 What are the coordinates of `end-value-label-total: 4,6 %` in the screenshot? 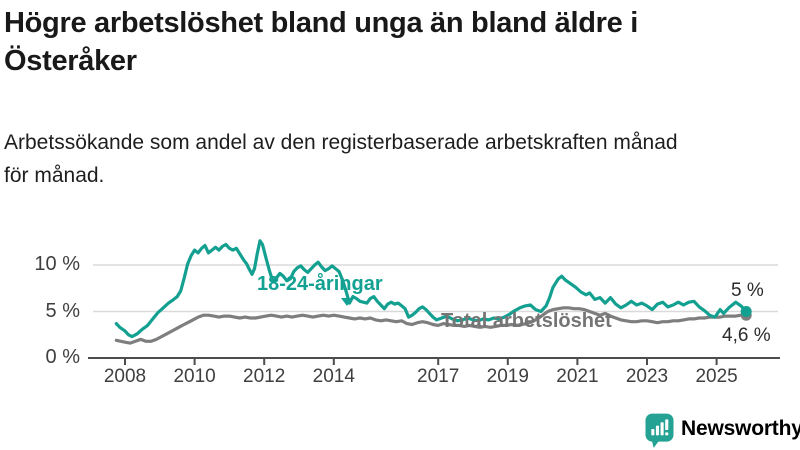 It's located at (746, 335).